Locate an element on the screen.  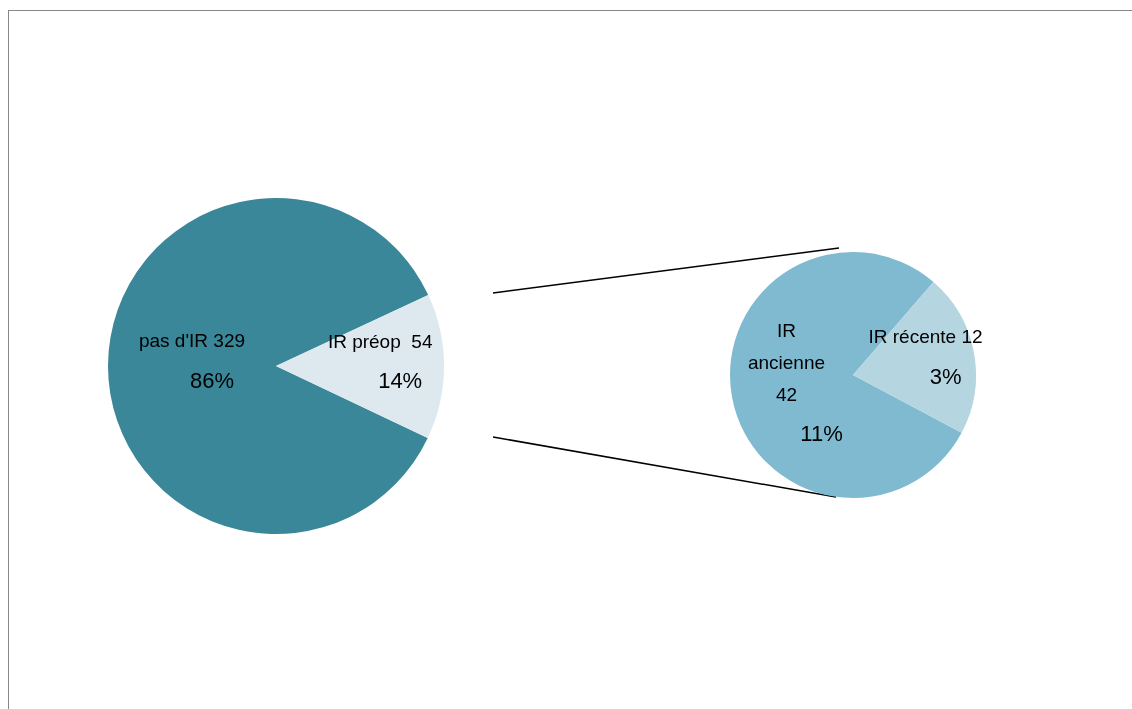
data-label: 14% is located at coordinates (400, 381).